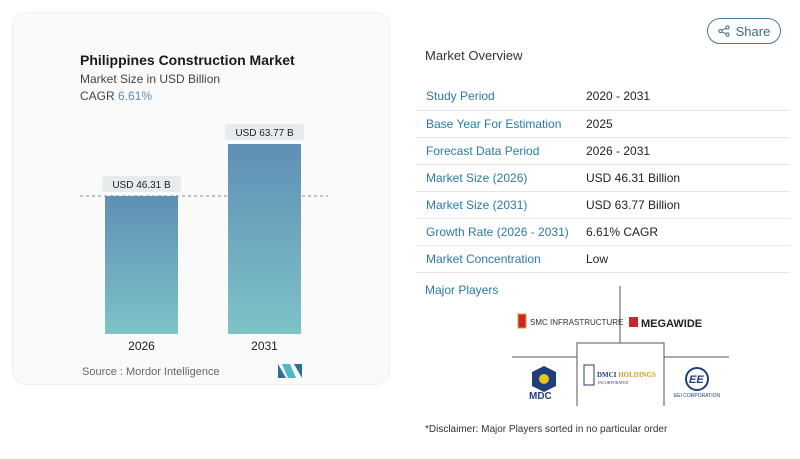 This screenshot has width=800, height=459. I want to click on megawide-logo: MEGAWIDE, so click(665, 323).